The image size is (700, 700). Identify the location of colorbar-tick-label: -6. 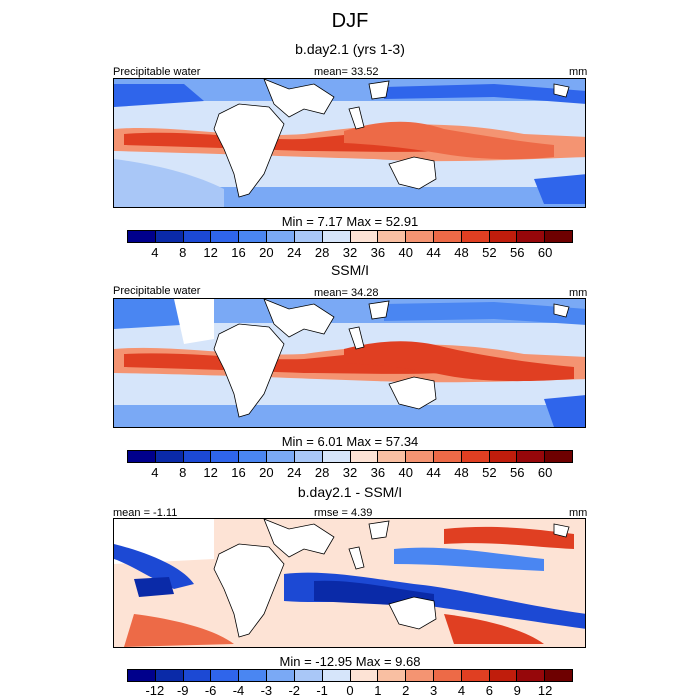
(210, 690).